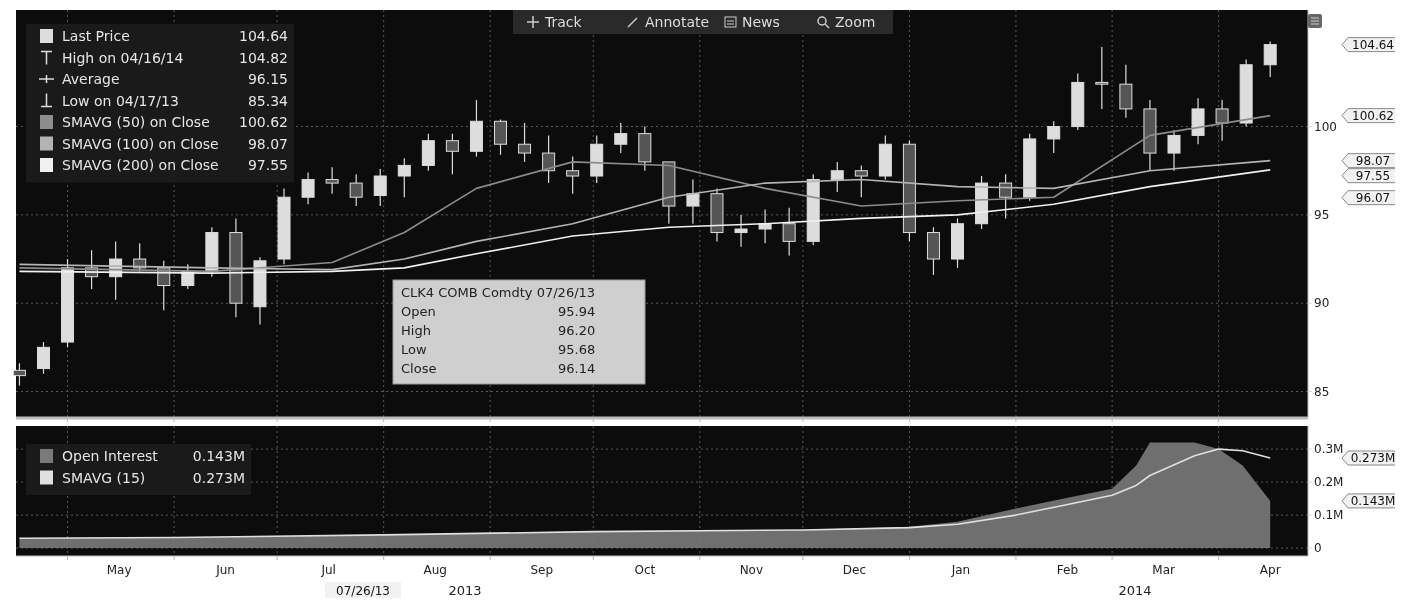 This screenshot has width=1403, height=607. I want to click on line-series, so click(644, 493).